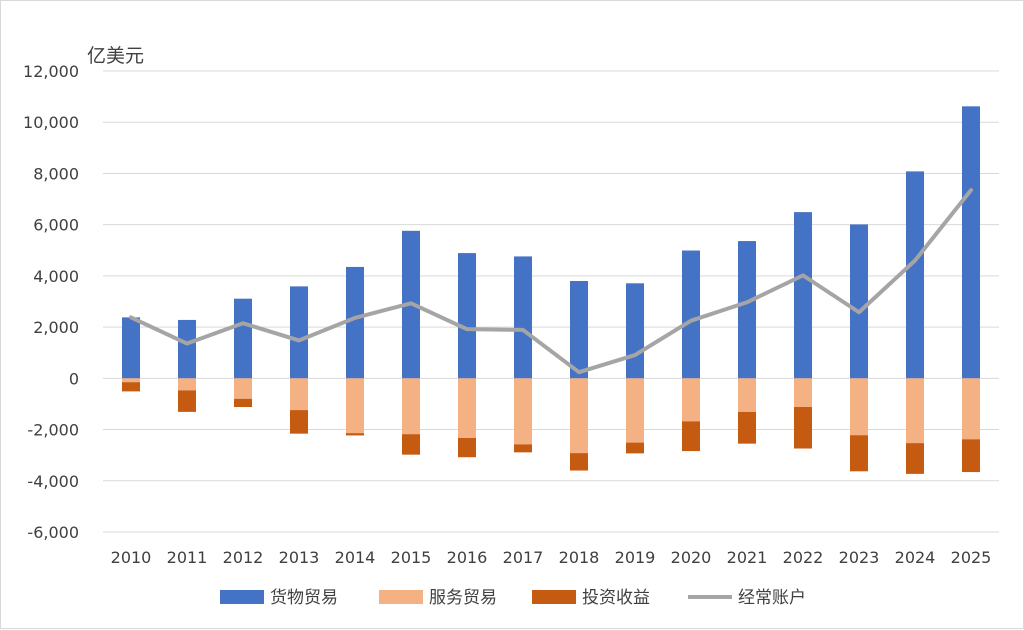 Image resolution: width=1024 pixels, height=630 pixels. I want to click on x-tick-label: 2024, so click(915, 557).